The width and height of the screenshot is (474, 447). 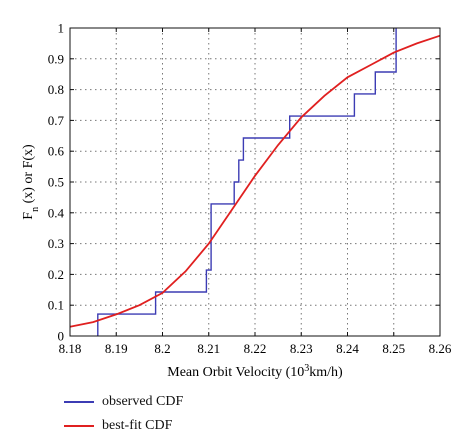 What do you see at coordinates (79, 426) in the screenshot?
I see `legend-swatch-bestfit` at bounding box center [79, 426].